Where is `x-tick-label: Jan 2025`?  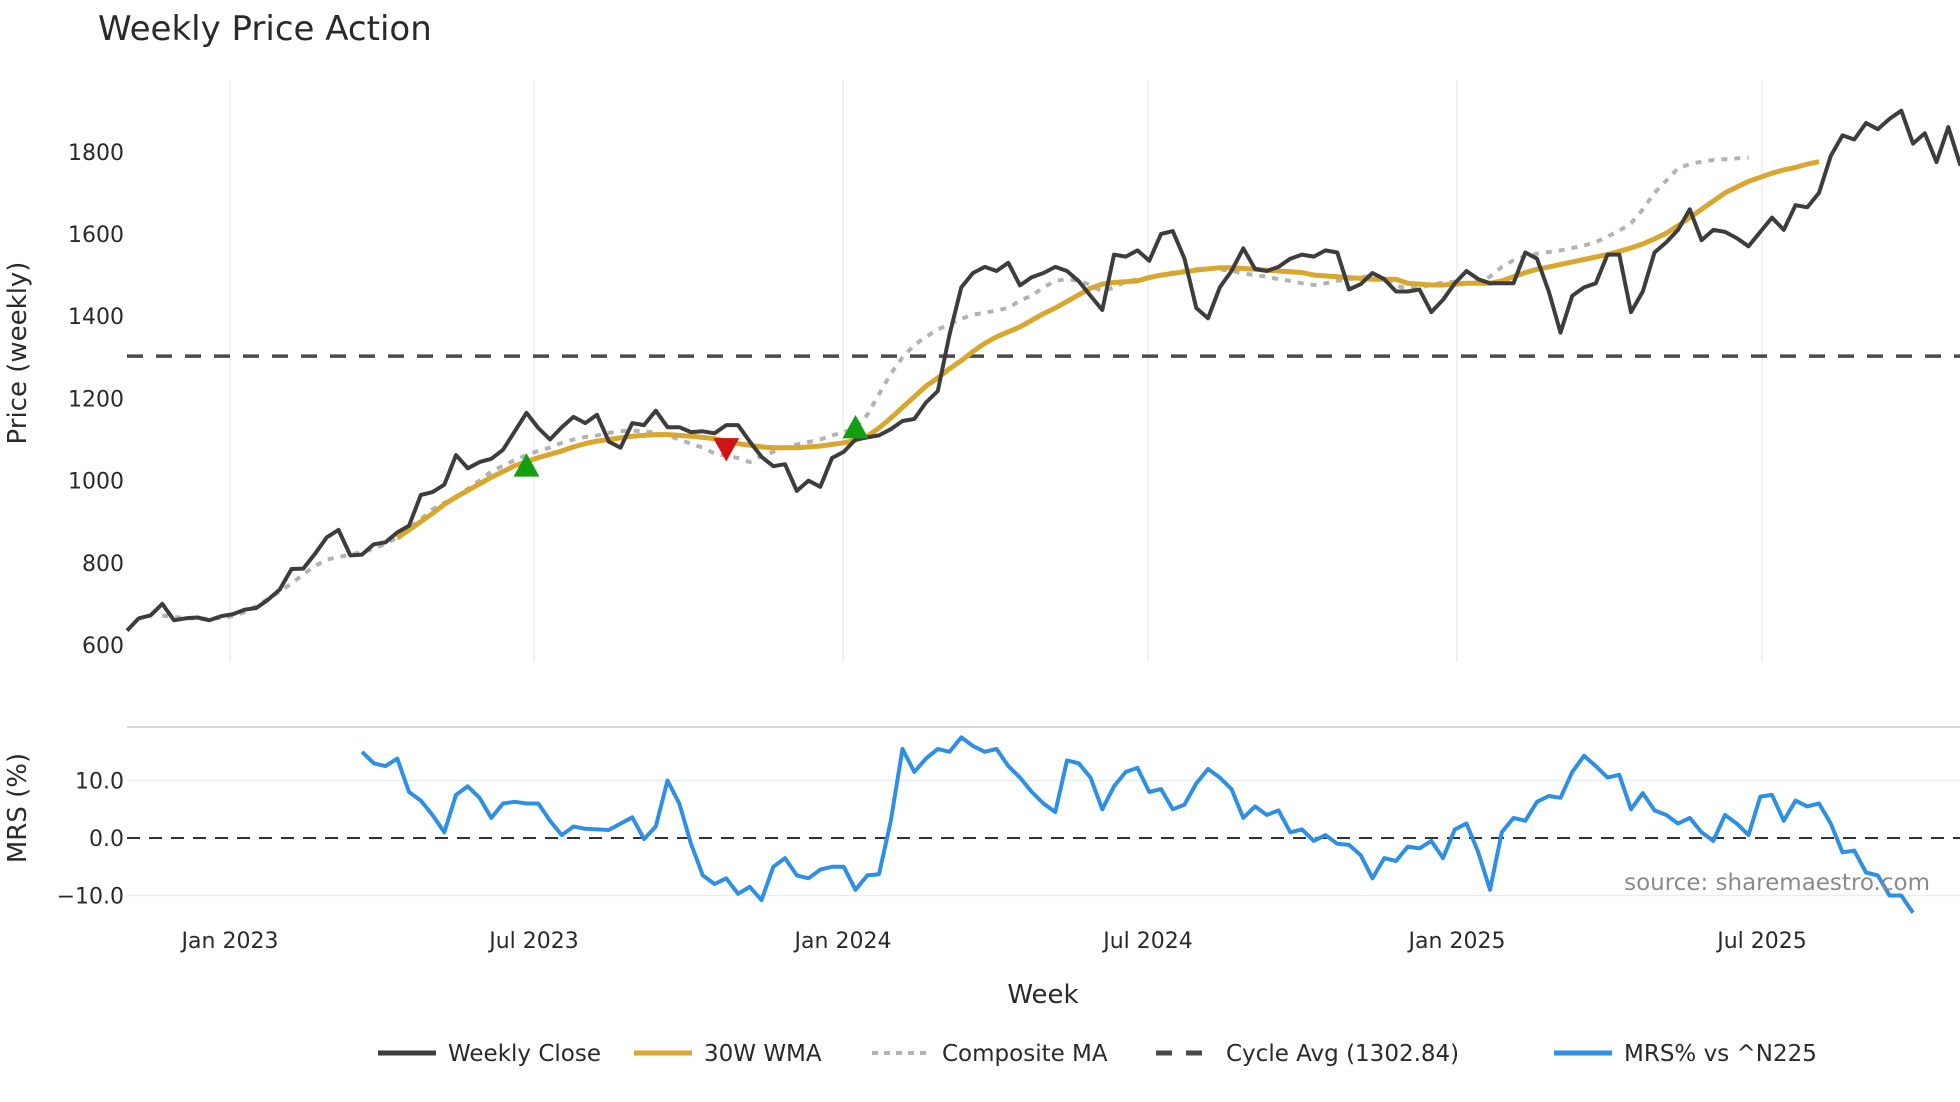
x-tick-label: Jan 2025 is located at coordinates (1456, 941).